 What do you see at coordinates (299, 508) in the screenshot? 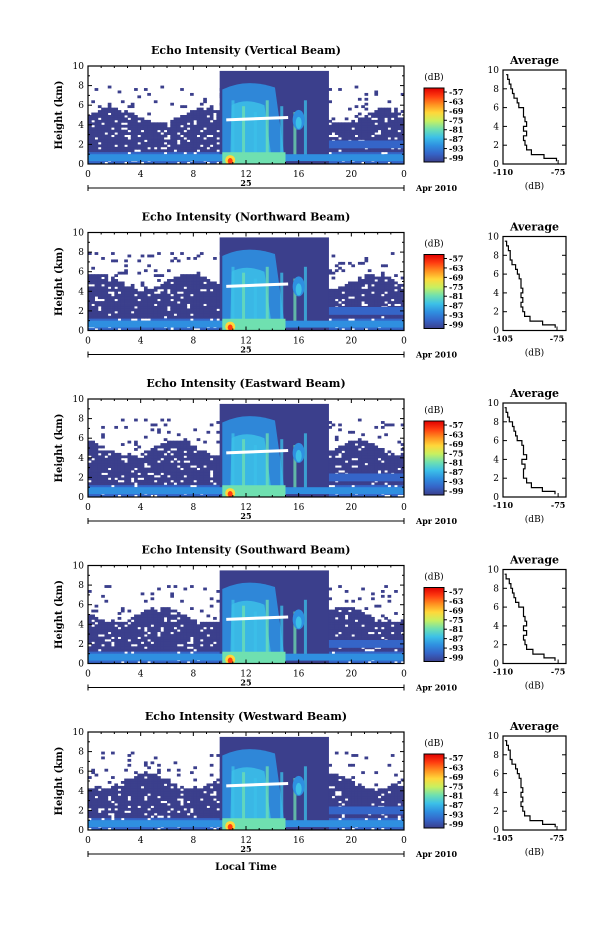
I see `x-tick-label: 16` at bounding box center [299, 508].